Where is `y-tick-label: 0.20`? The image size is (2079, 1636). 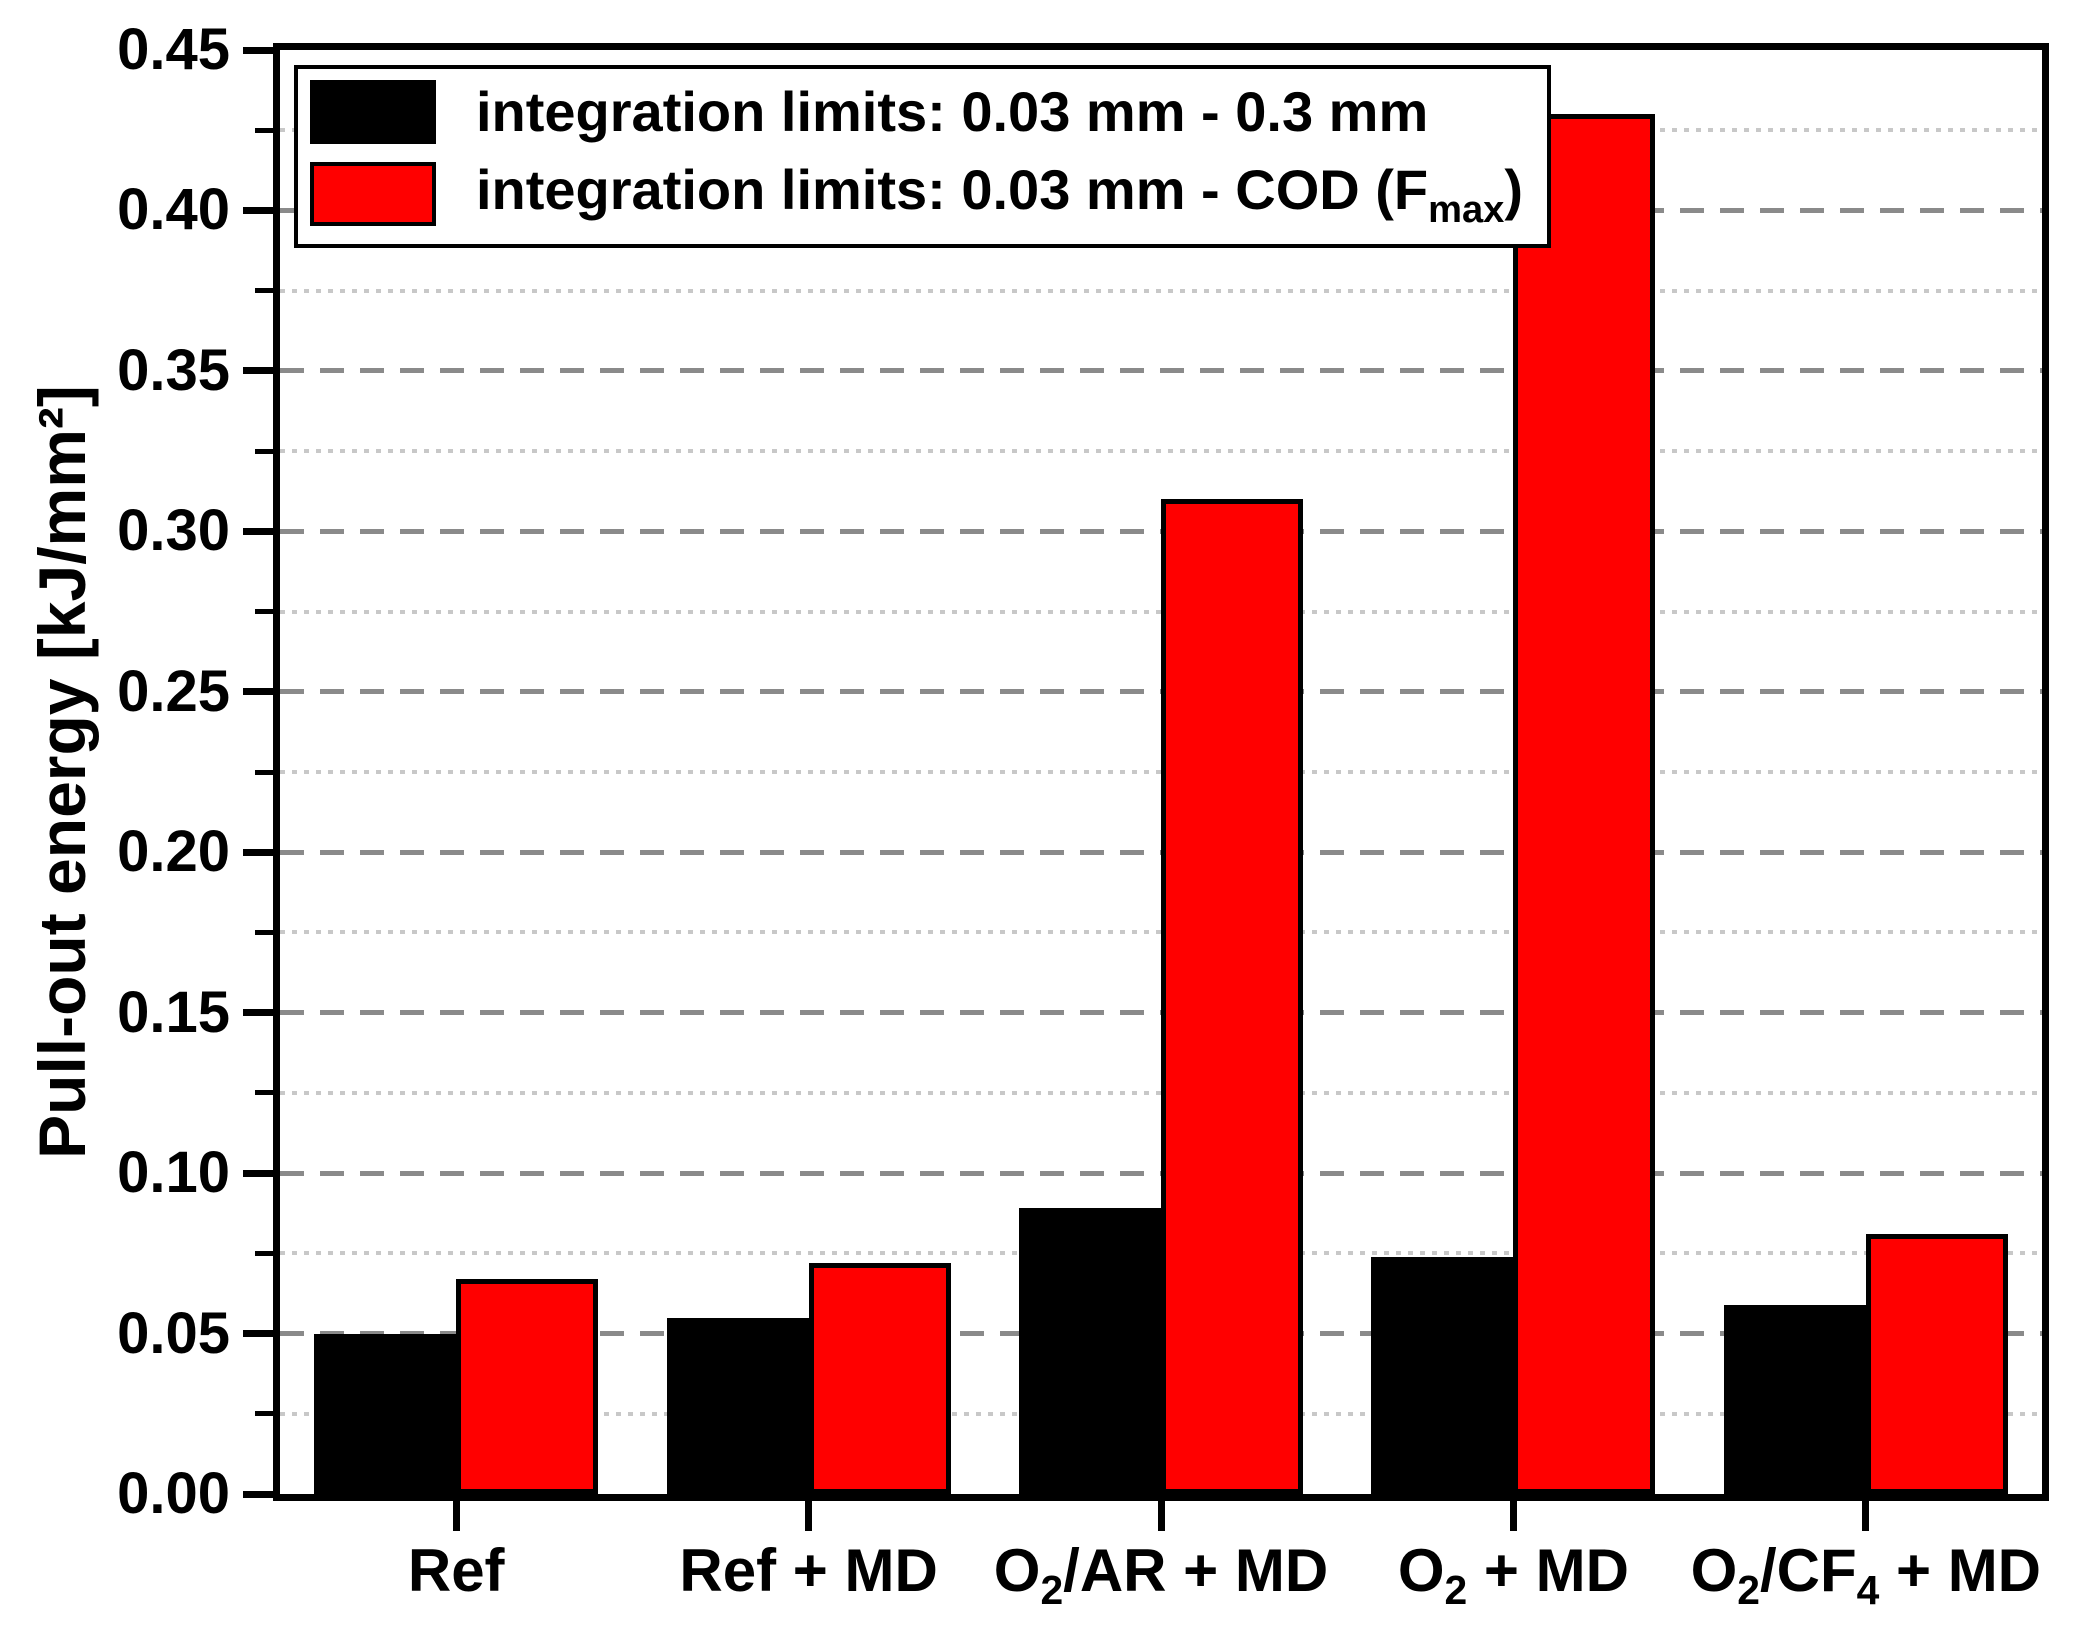
y-tick-label: 0.20 is located at coordinates (173, 852).